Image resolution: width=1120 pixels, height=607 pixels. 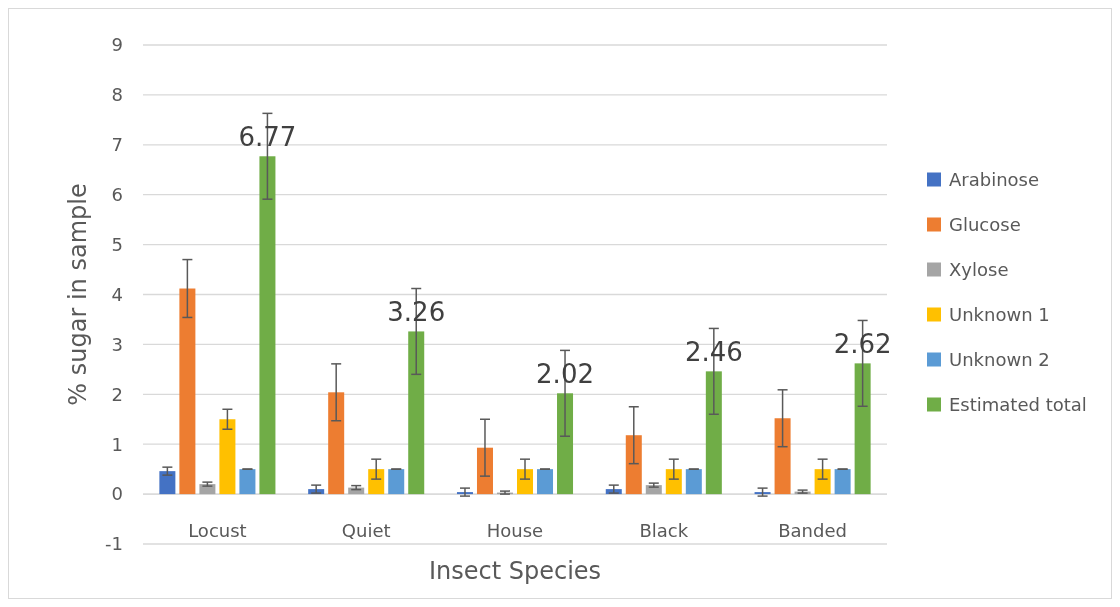 I want to click on legend-label: Xylose, so click(x=979, y=269).